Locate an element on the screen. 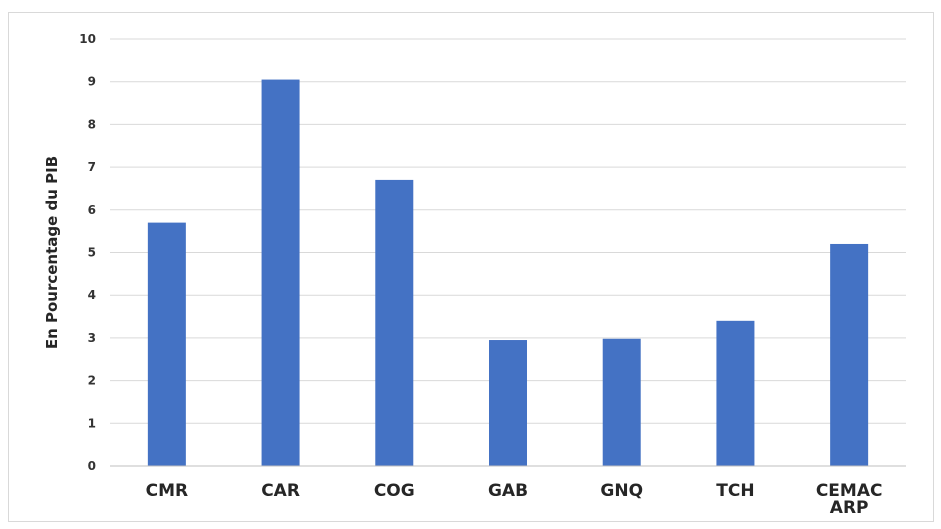 The height and width of the screenshot is (529, 941). x-axis-labels: CMR CAR COG GAB GNQ TCH CEMAC ARP is located at coordinates (514, 499).